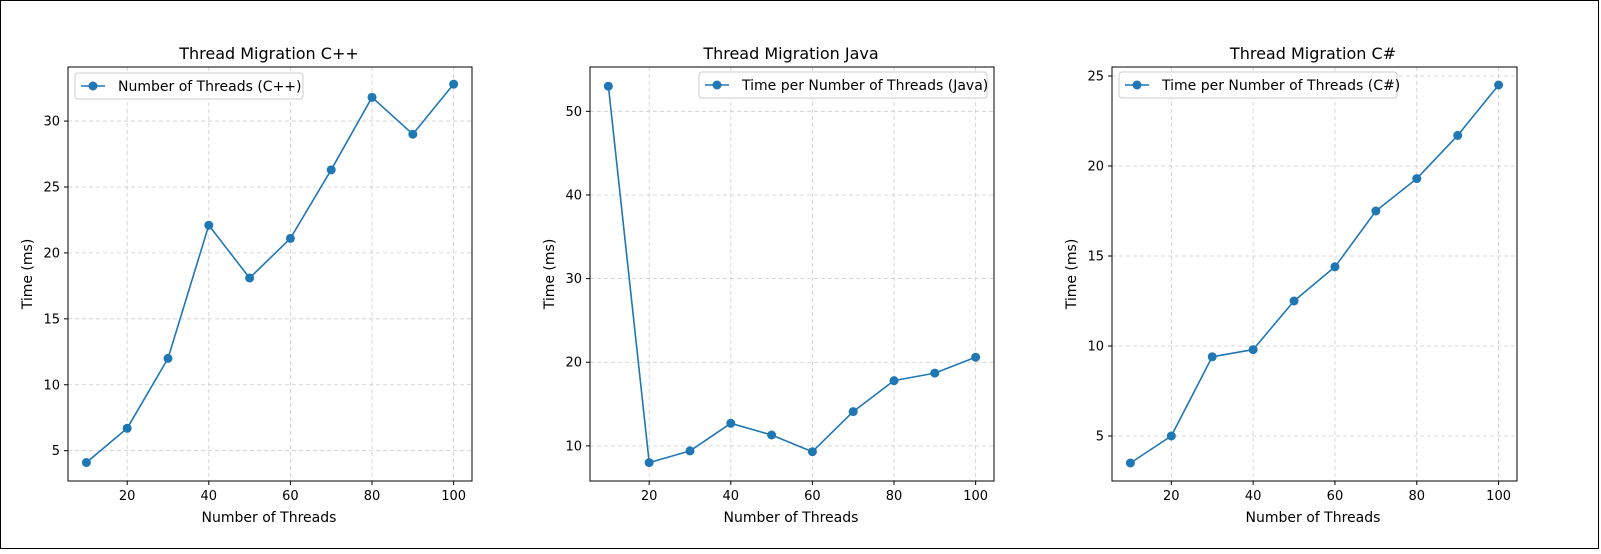  Describe the element at coordinates (1072, 275) in the screenshot. I see `chart-csharp-ylabel: Time (ms)` at that location.